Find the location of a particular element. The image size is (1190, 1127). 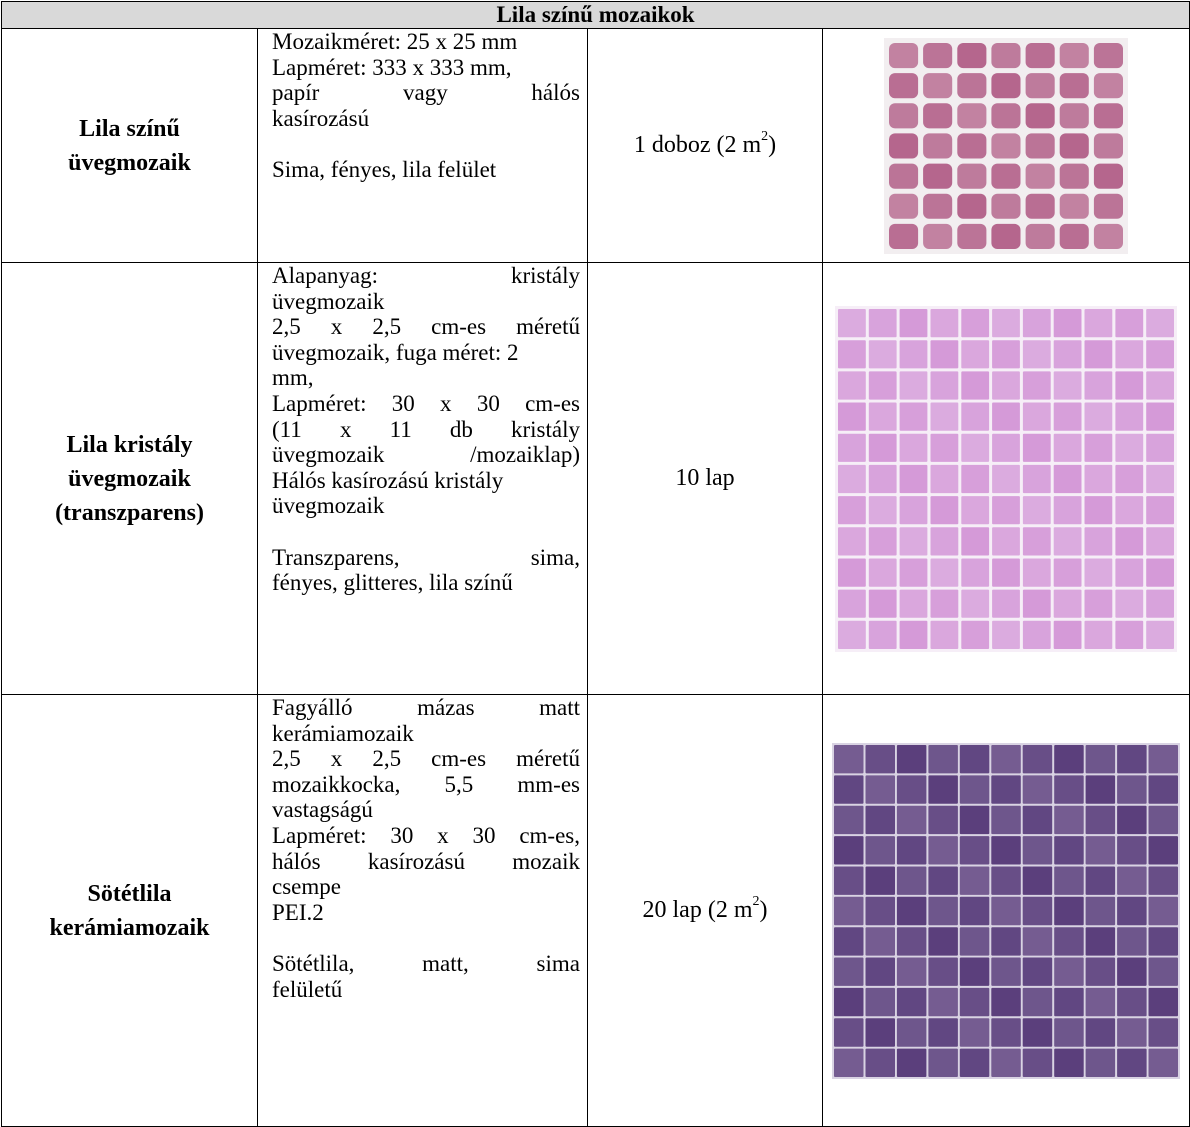

description-line: üvegmozaik, fuga méret: 2 is located at coordinates (426, 353).